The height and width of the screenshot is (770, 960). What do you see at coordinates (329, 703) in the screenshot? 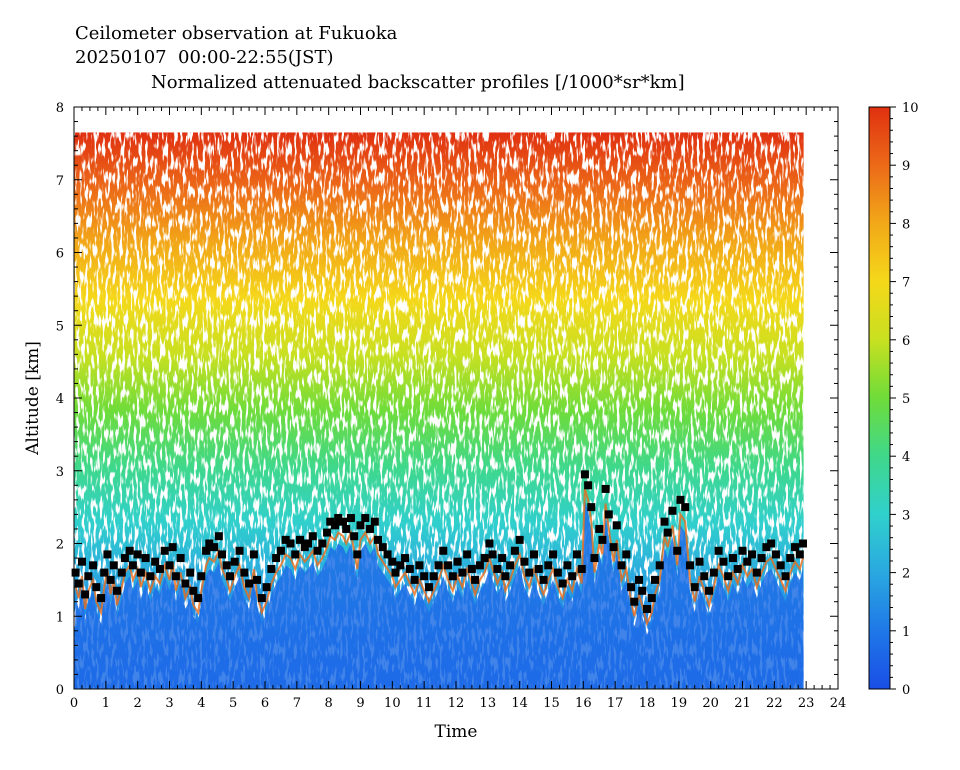
I see `x-tick-label: 8` at bounding box center [329, 703].